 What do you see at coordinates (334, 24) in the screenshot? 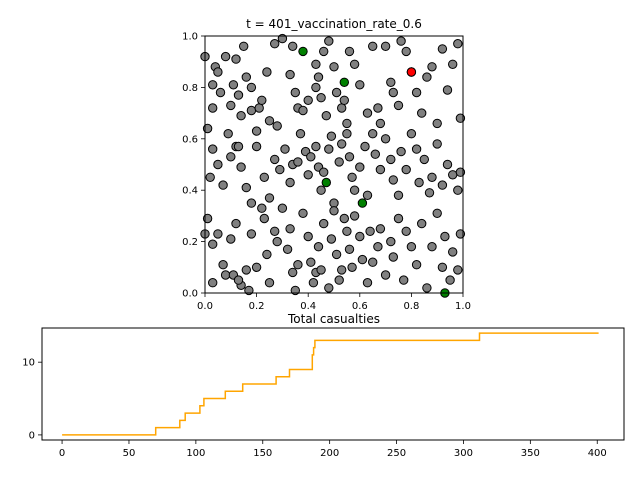
I see `scatter-title: t = 401_vaccination_rate_0.6` at bounding box center [334, 24].